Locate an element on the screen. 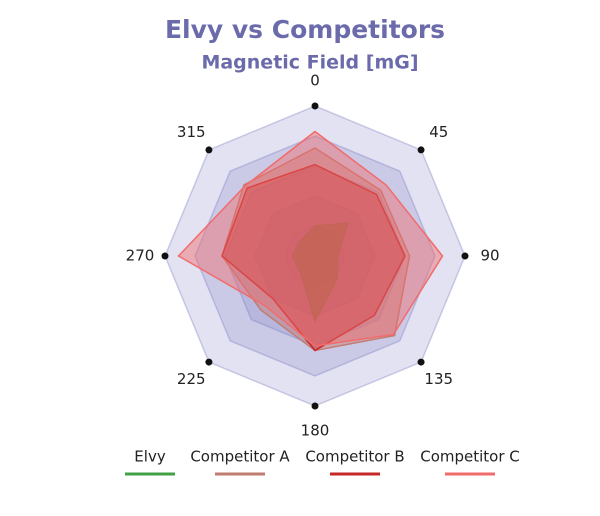 This screenshot has height=516, width=600. legend-label: Competitor B is located at coordinates (354, 457).